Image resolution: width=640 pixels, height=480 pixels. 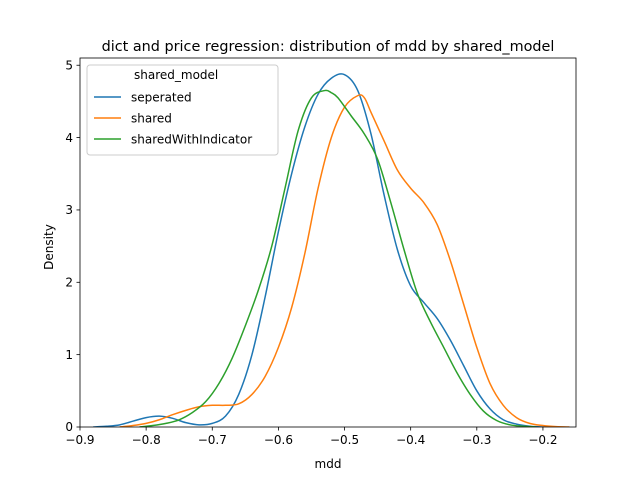 I want to click on x-axis-label: mdd, so click(x=328, y=464).